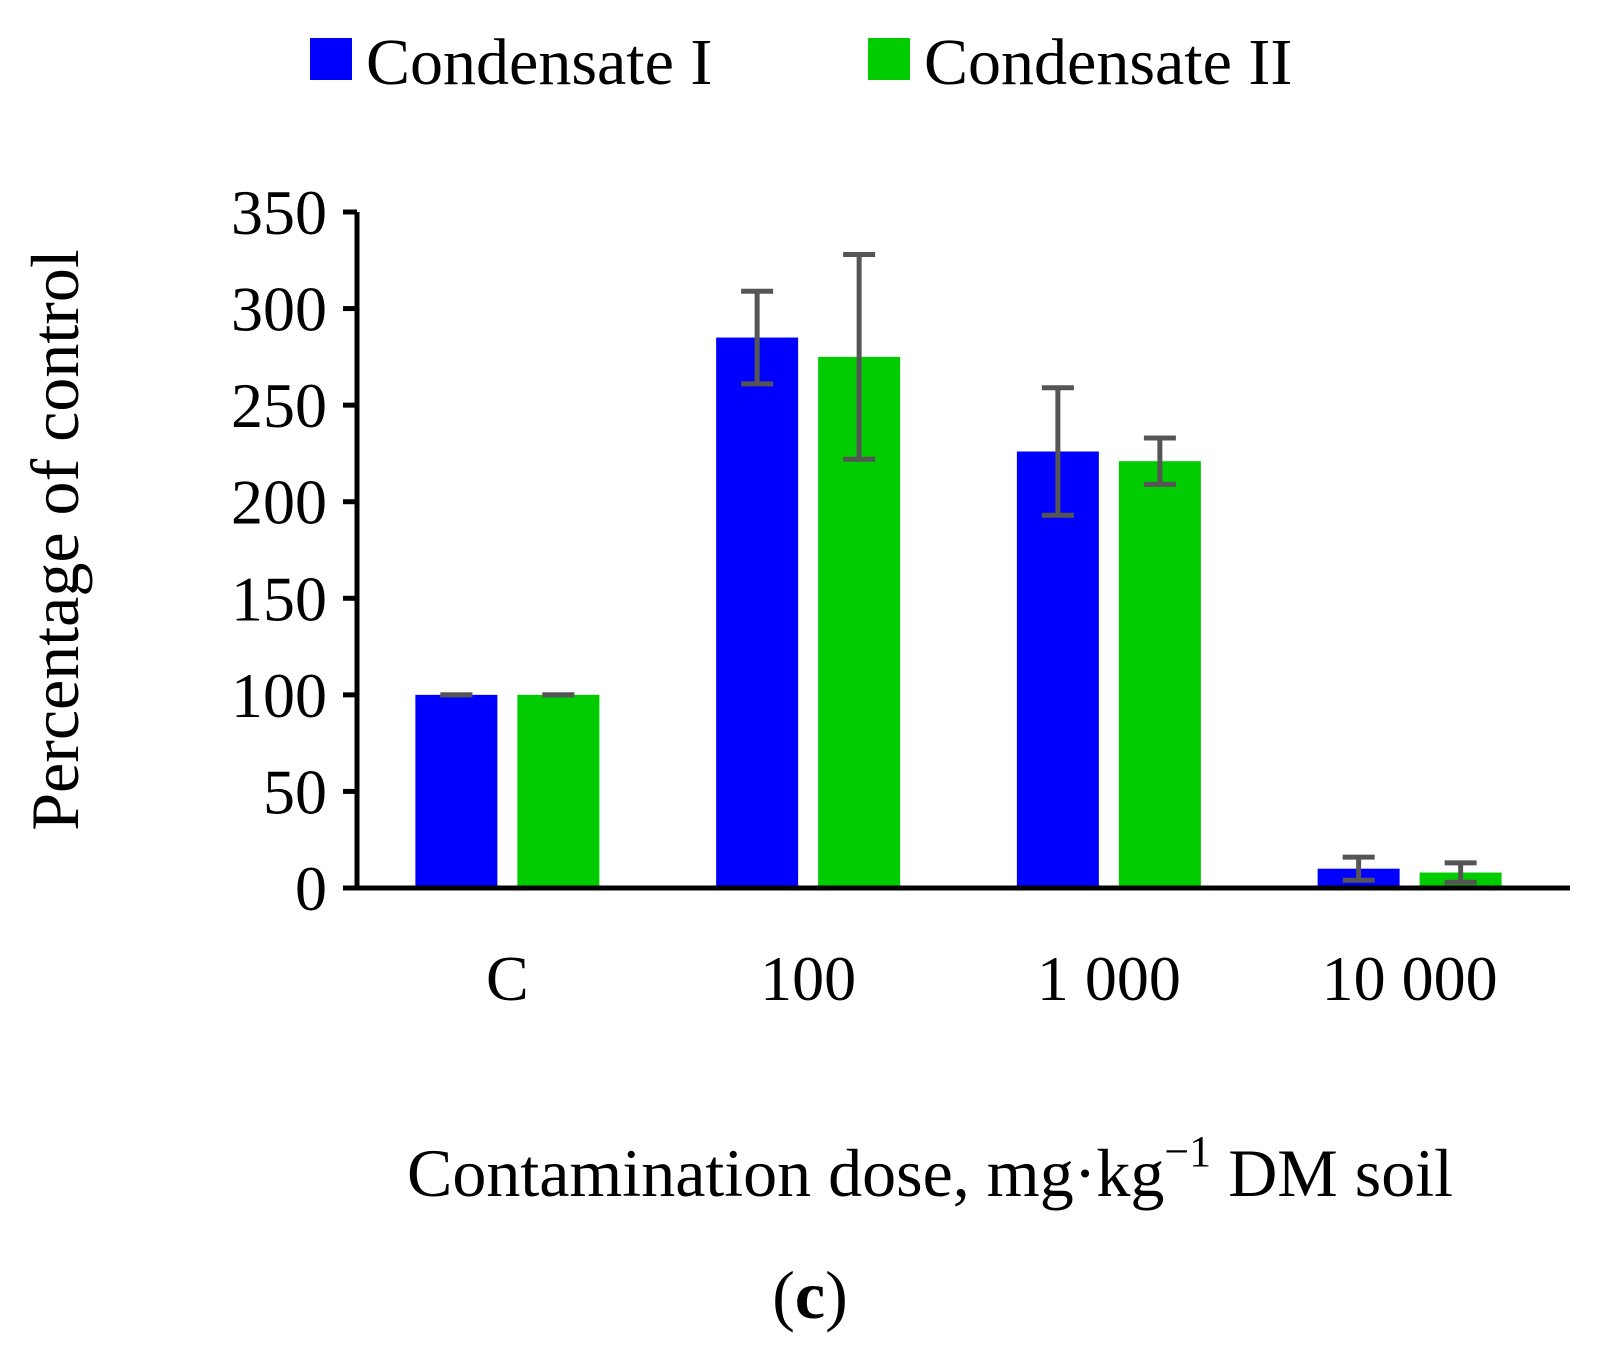 The height and width of the screenshot is (1348, 1601). I want to click on y-tick-label: 100, so click(279, 695).